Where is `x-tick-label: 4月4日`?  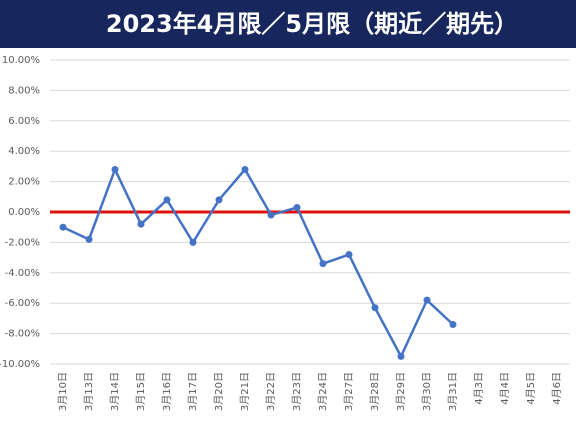 x-tick-label: 4月4日 is located at coordinates (505, 388).